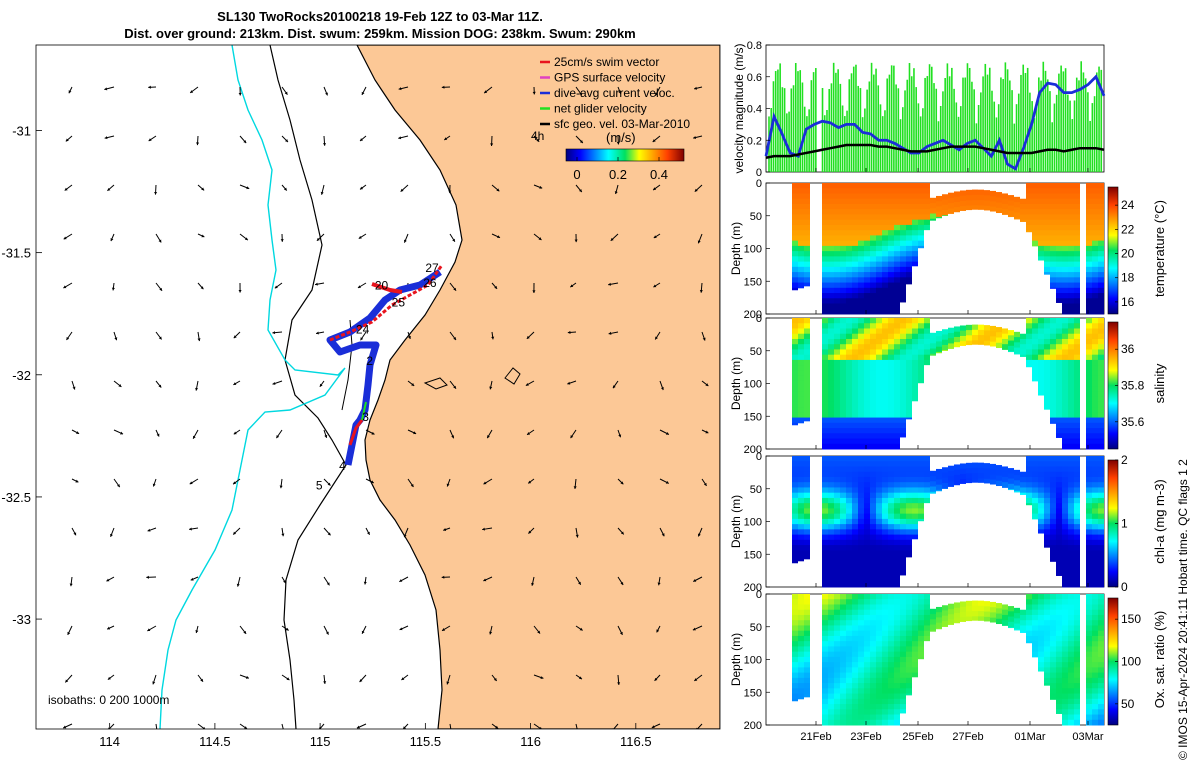 The image size is (1200, 760). Describe the element at coordinates (365, 417) in the screenshot. I see `waypoint-label: 3` at that location.